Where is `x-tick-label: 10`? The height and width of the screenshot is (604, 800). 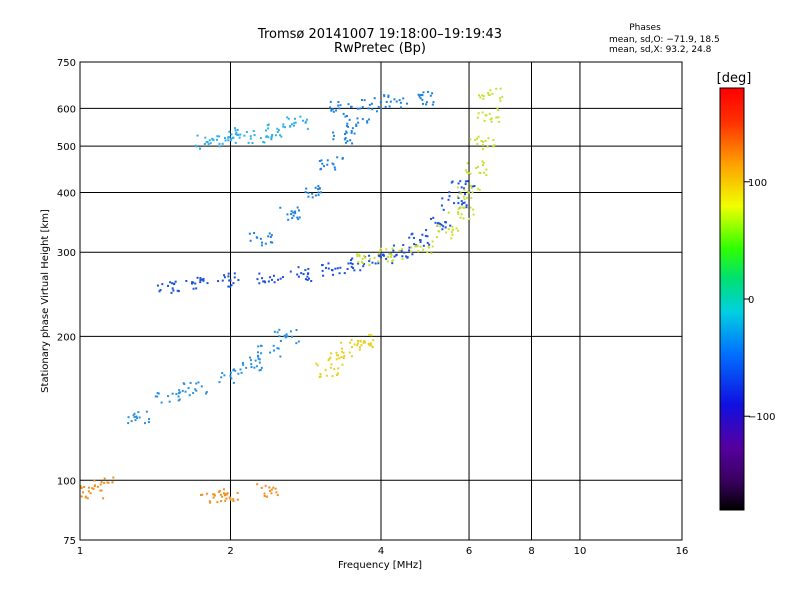
x-tick-label: 10 is located at coordinates (580, 551).